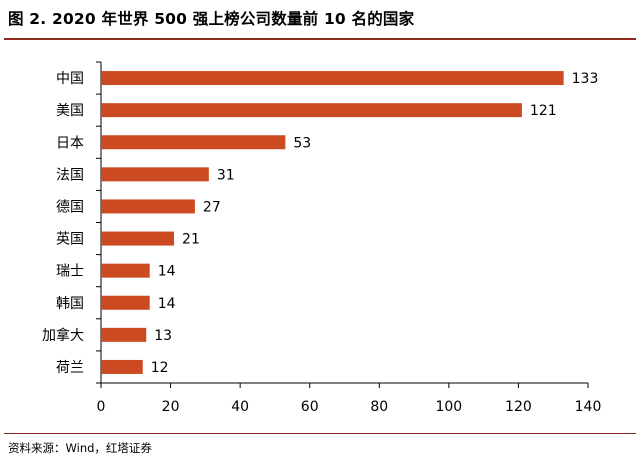 The height and width of the screenshot is (468, 640). What do you see at coordinates (379, 407) in the screenshot?
I see `x-tick-label: 80` at bounding box center [379, 407].